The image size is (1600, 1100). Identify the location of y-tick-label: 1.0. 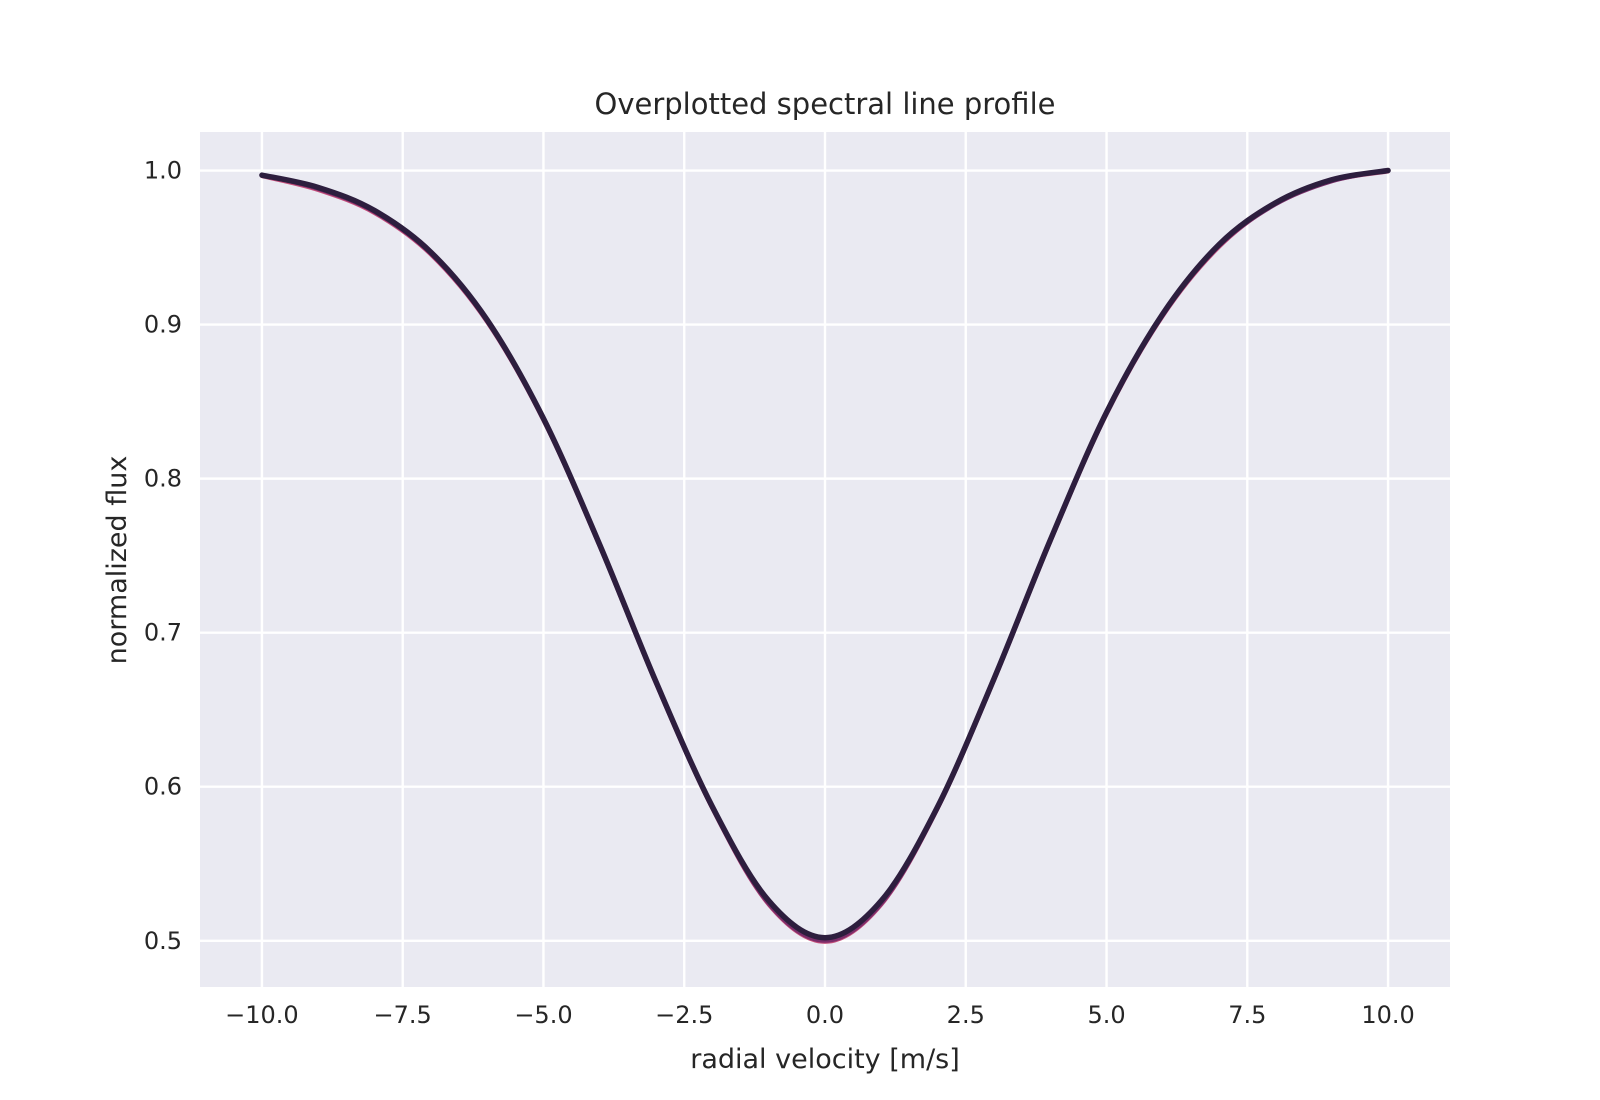
(163, 171).